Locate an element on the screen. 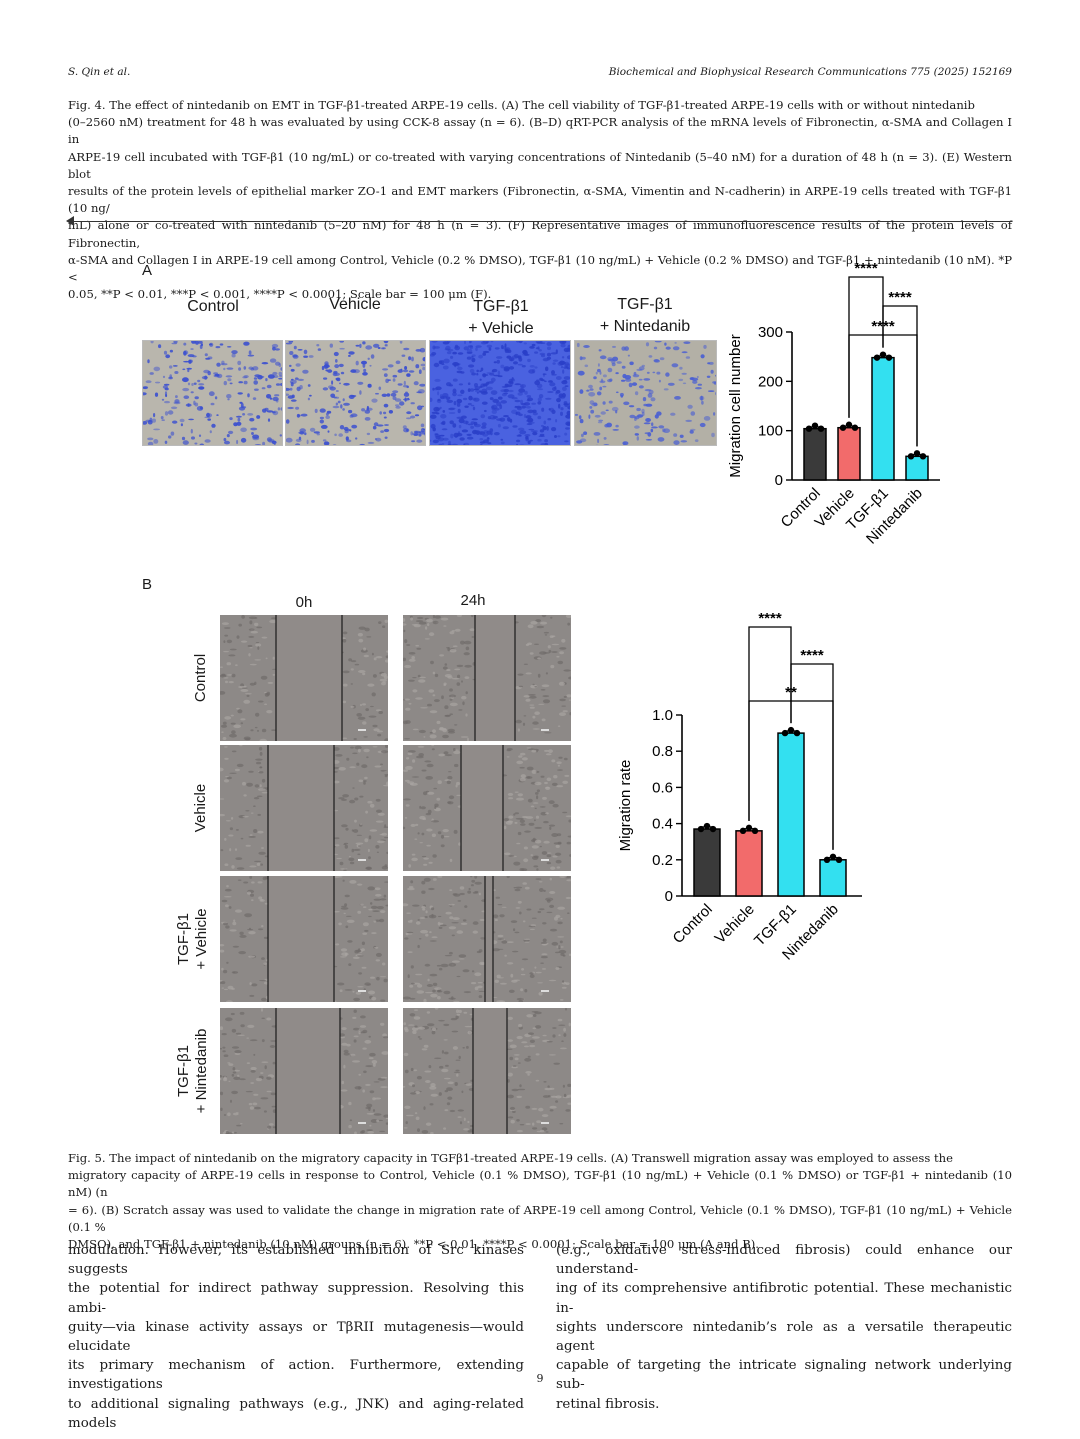  significance-label: **** is located at coordinates (900, 297).